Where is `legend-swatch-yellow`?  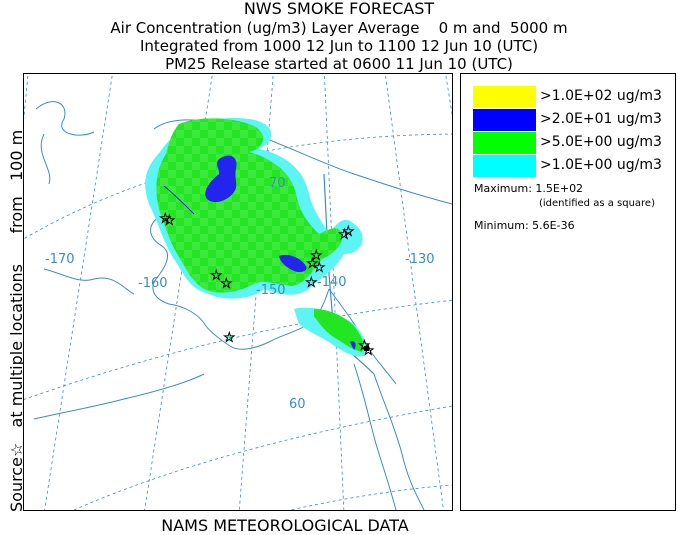
legend-swatch-yellow is located at coordinates (504, 97).